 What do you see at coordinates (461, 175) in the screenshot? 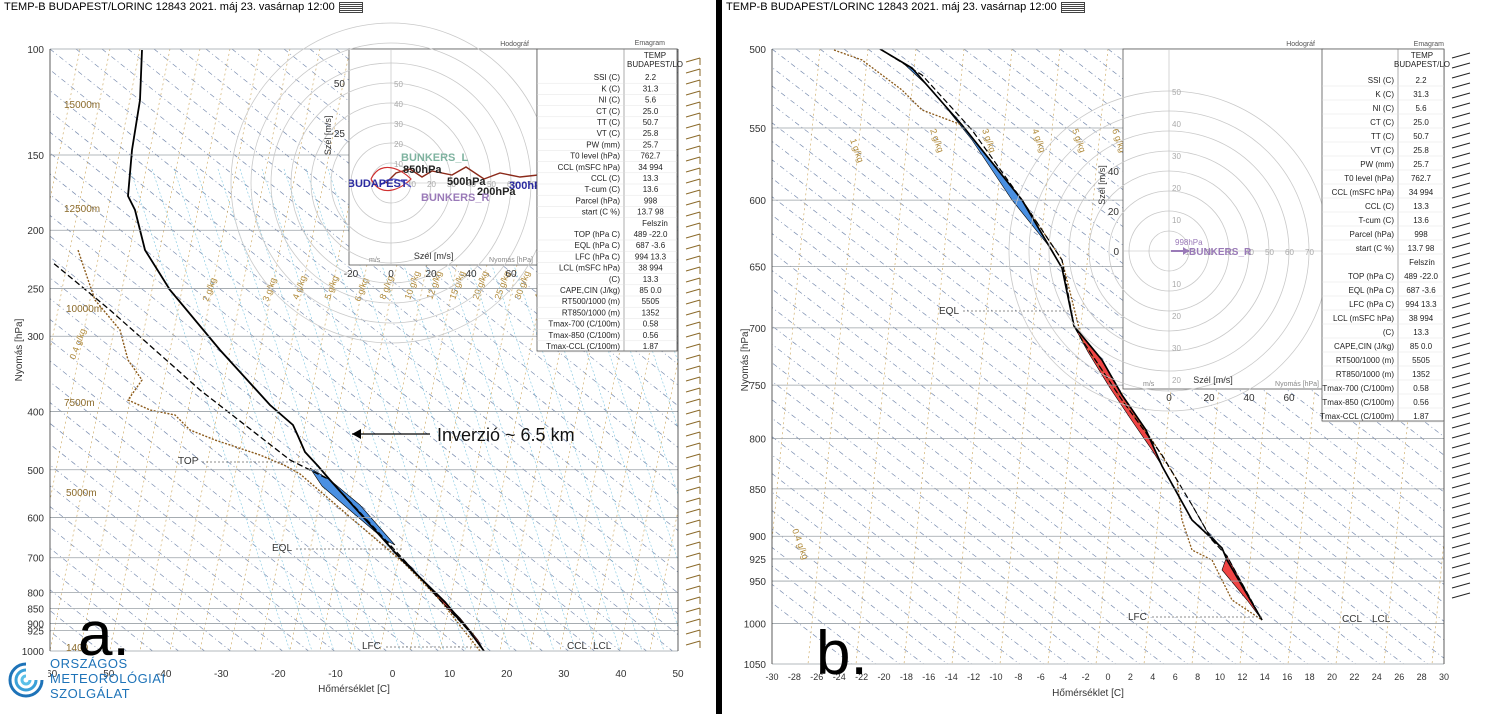
I see `hodograph-trace` at bounding box center [461, 175].